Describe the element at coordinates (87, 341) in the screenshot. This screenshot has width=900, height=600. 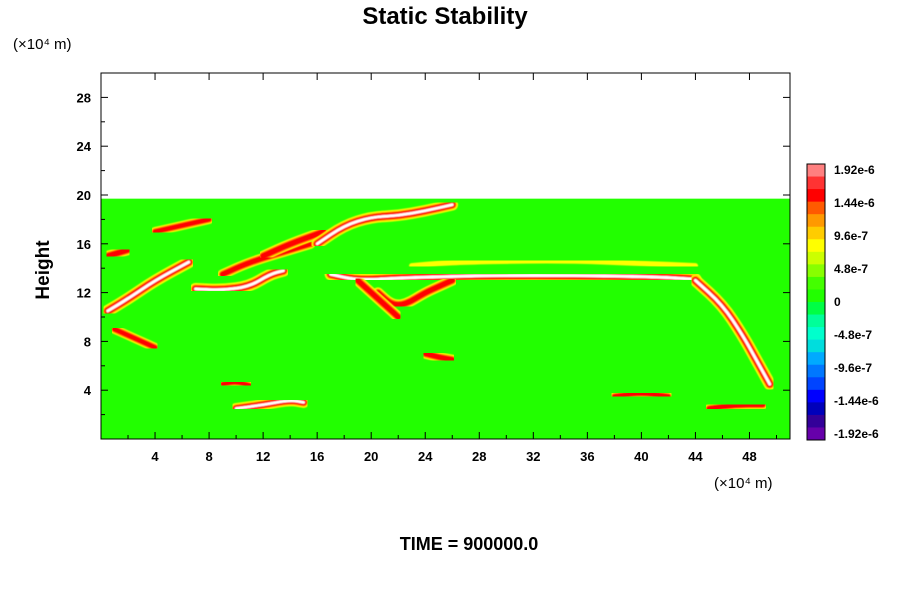
I see `y-tick-label: 8` at that location.